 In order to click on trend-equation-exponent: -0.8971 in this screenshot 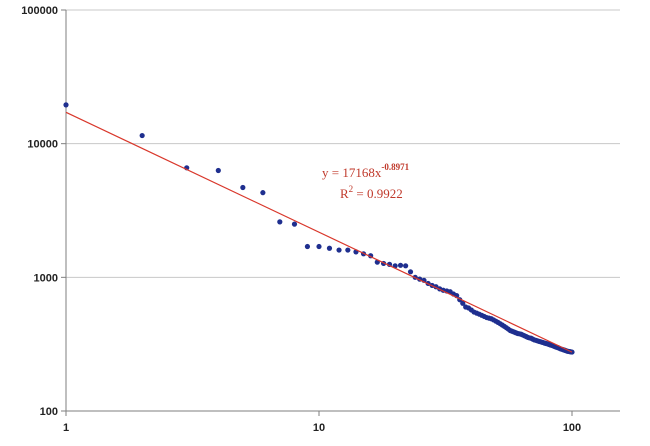, I will do `click(395, 167)`.